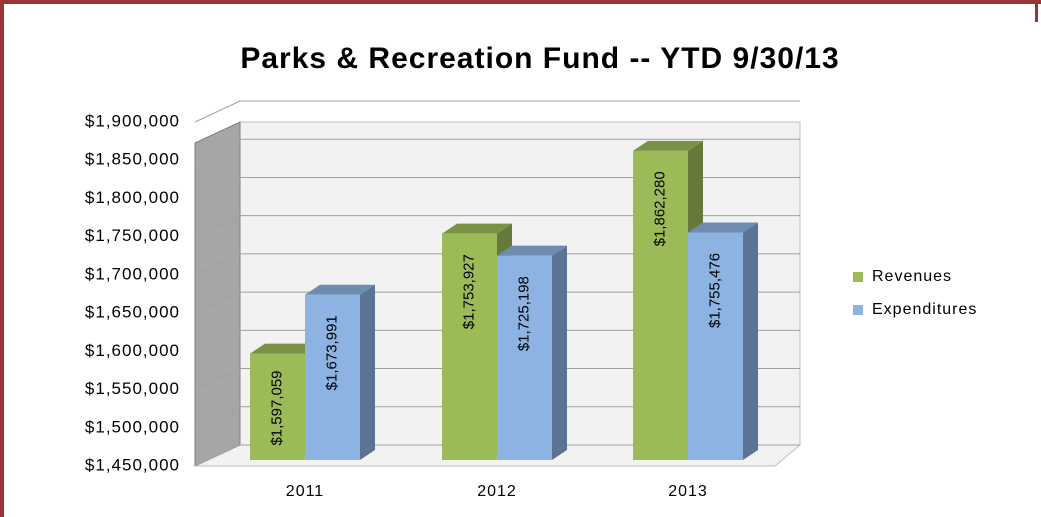  What do you see at coordinates (523, 313) in the screenshot?
I see `data-label: $1,725,198` at bounding box center [523, 313].